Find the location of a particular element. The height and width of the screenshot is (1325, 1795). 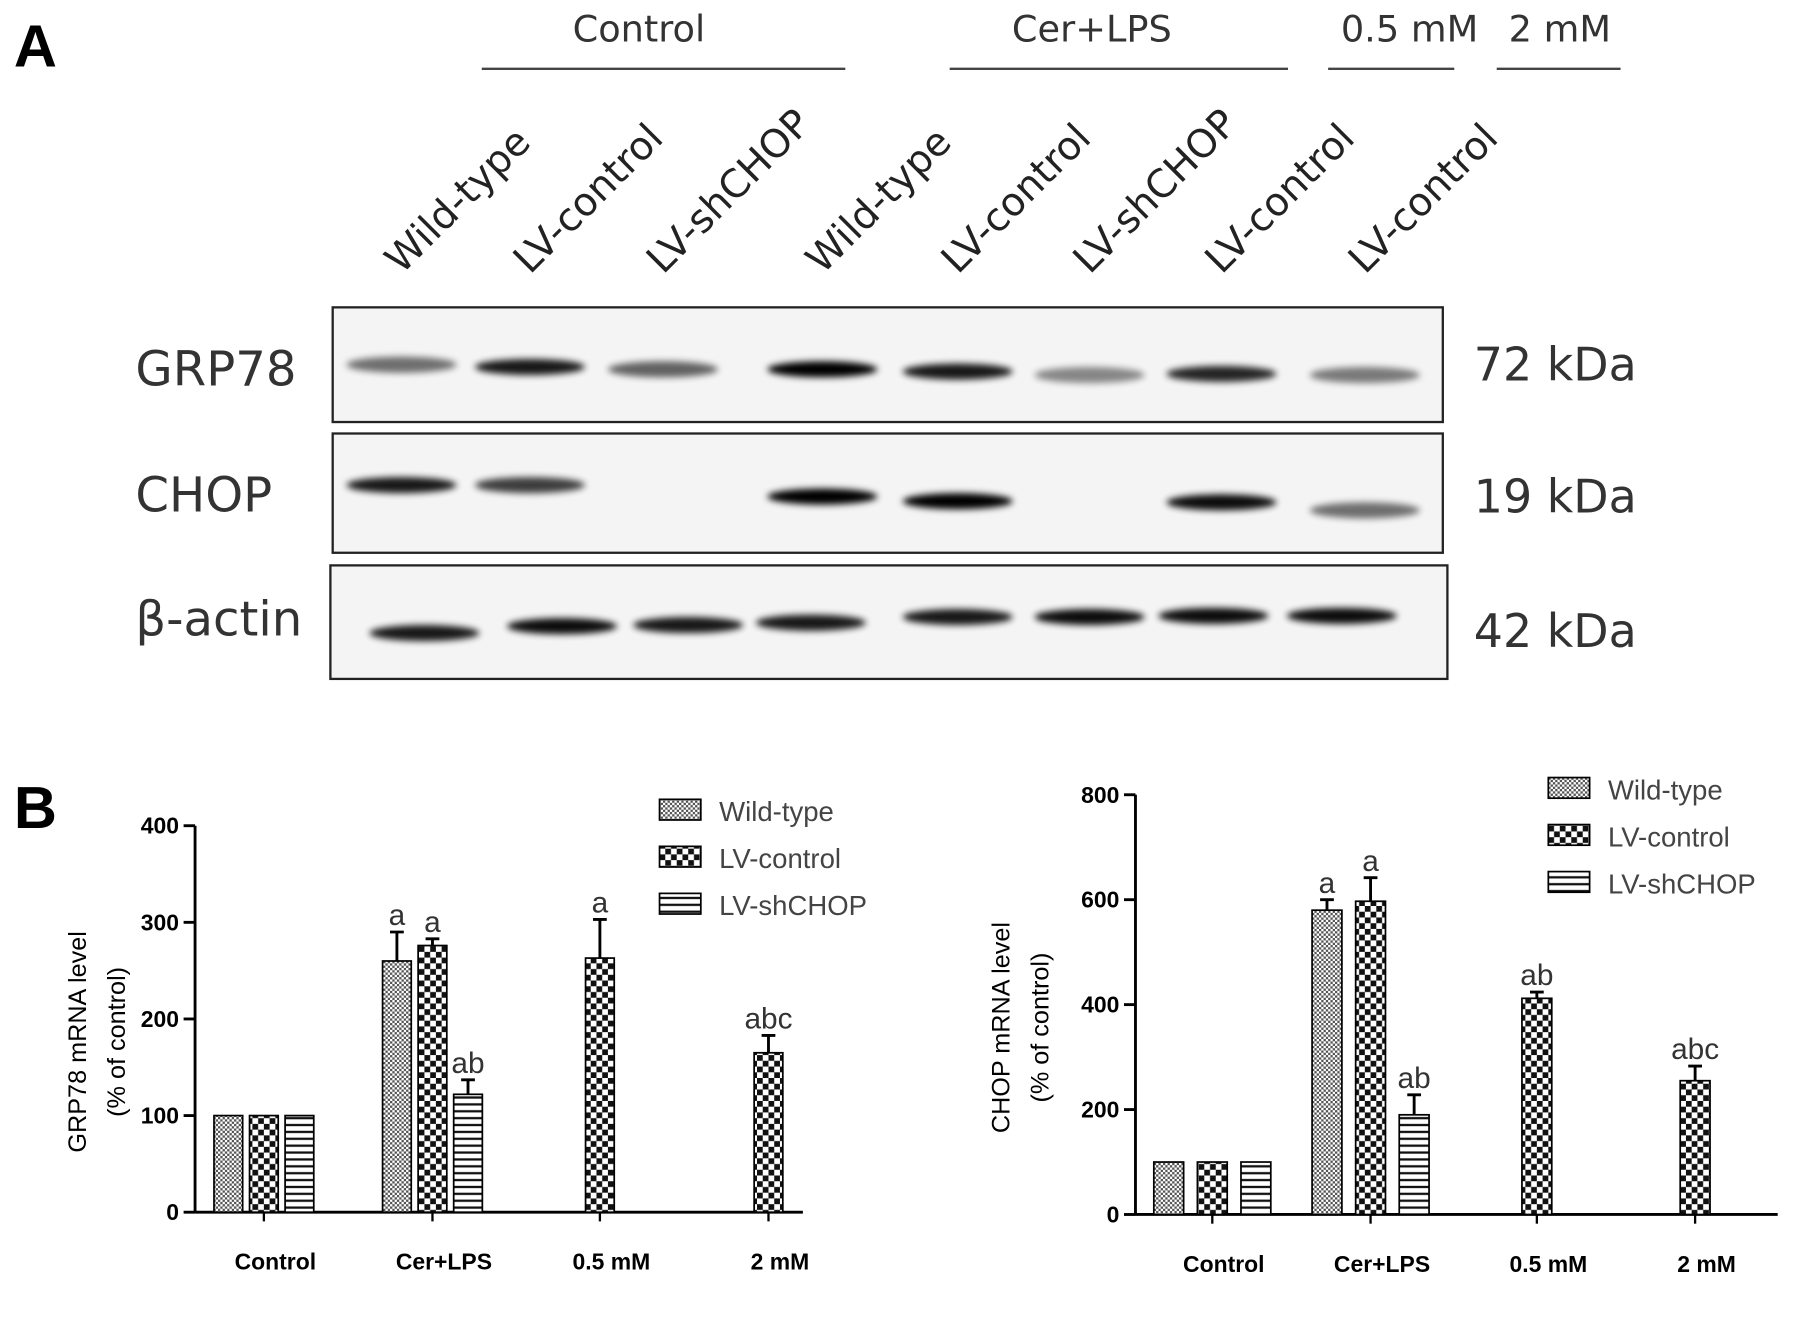

protein-label: CHOP is located at coordinates (203, 495).